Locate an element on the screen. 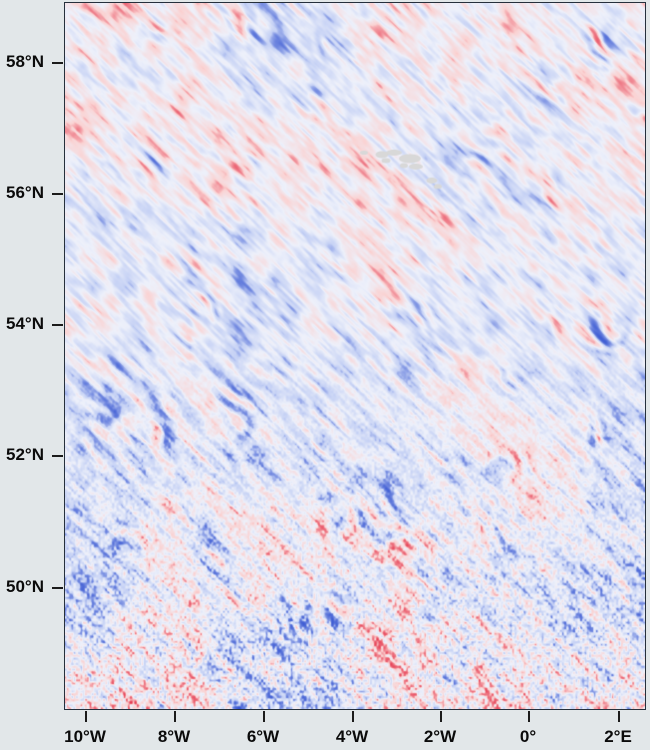  x-tick-label-5: 0° is located at coordinates (528, 736).